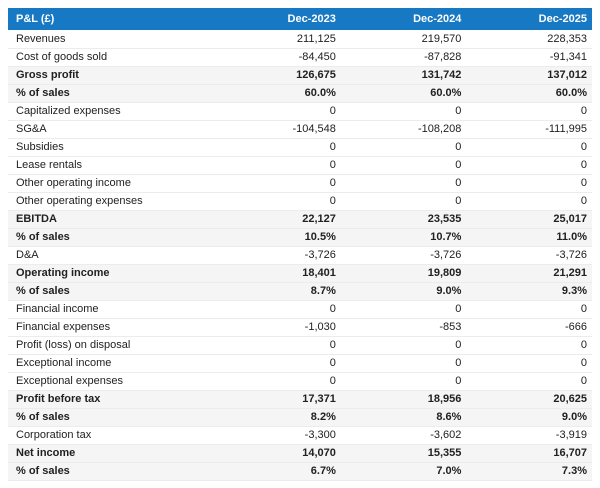  I want to click on cell-value: 7.3%, so click(529, 471).